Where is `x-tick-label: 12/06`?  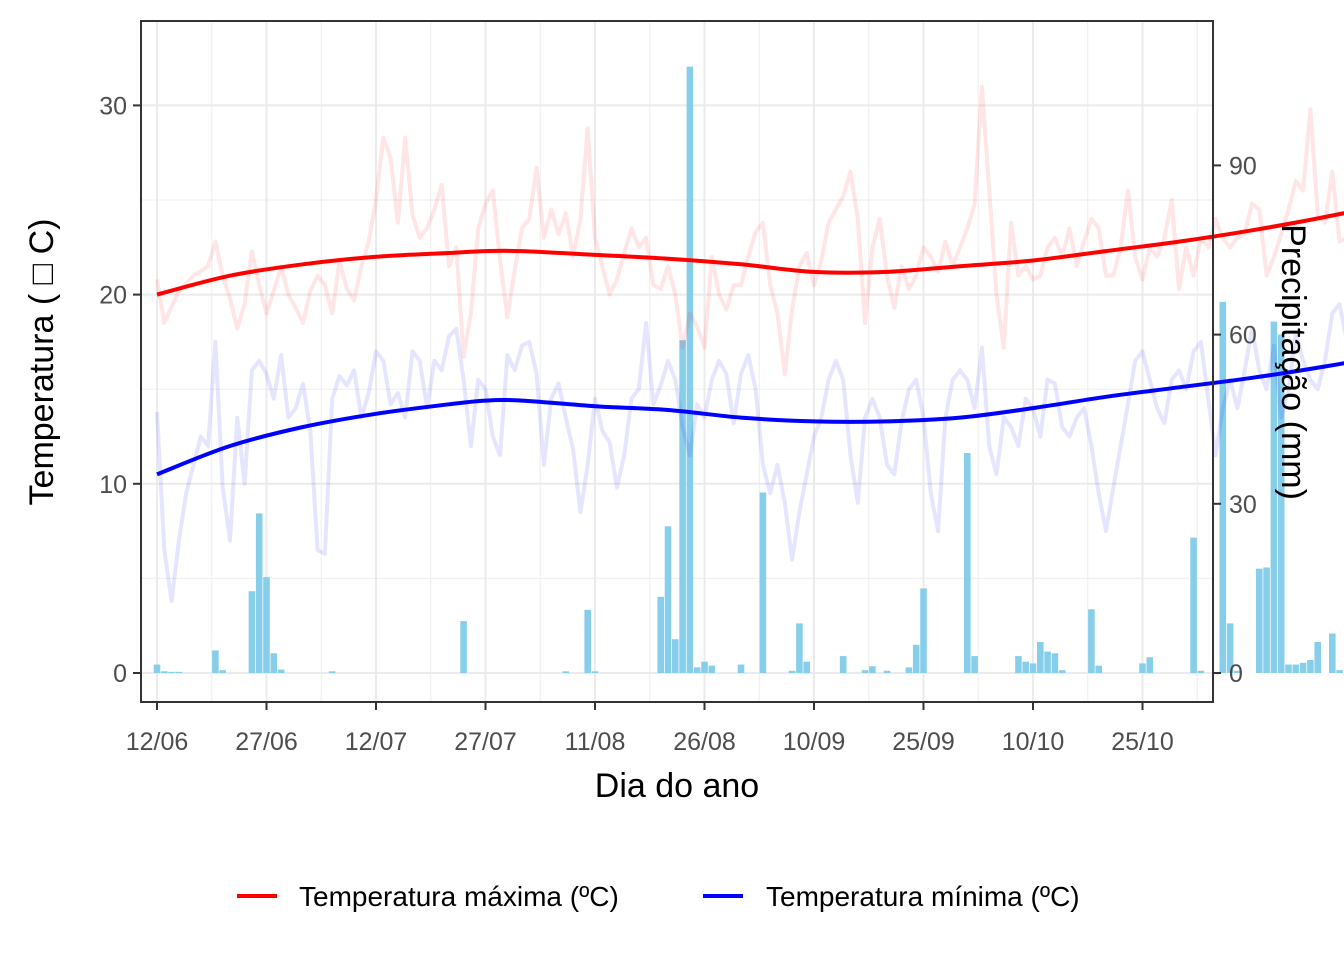
x-tick-label: 12/06 is located at coordinates (157, 742).